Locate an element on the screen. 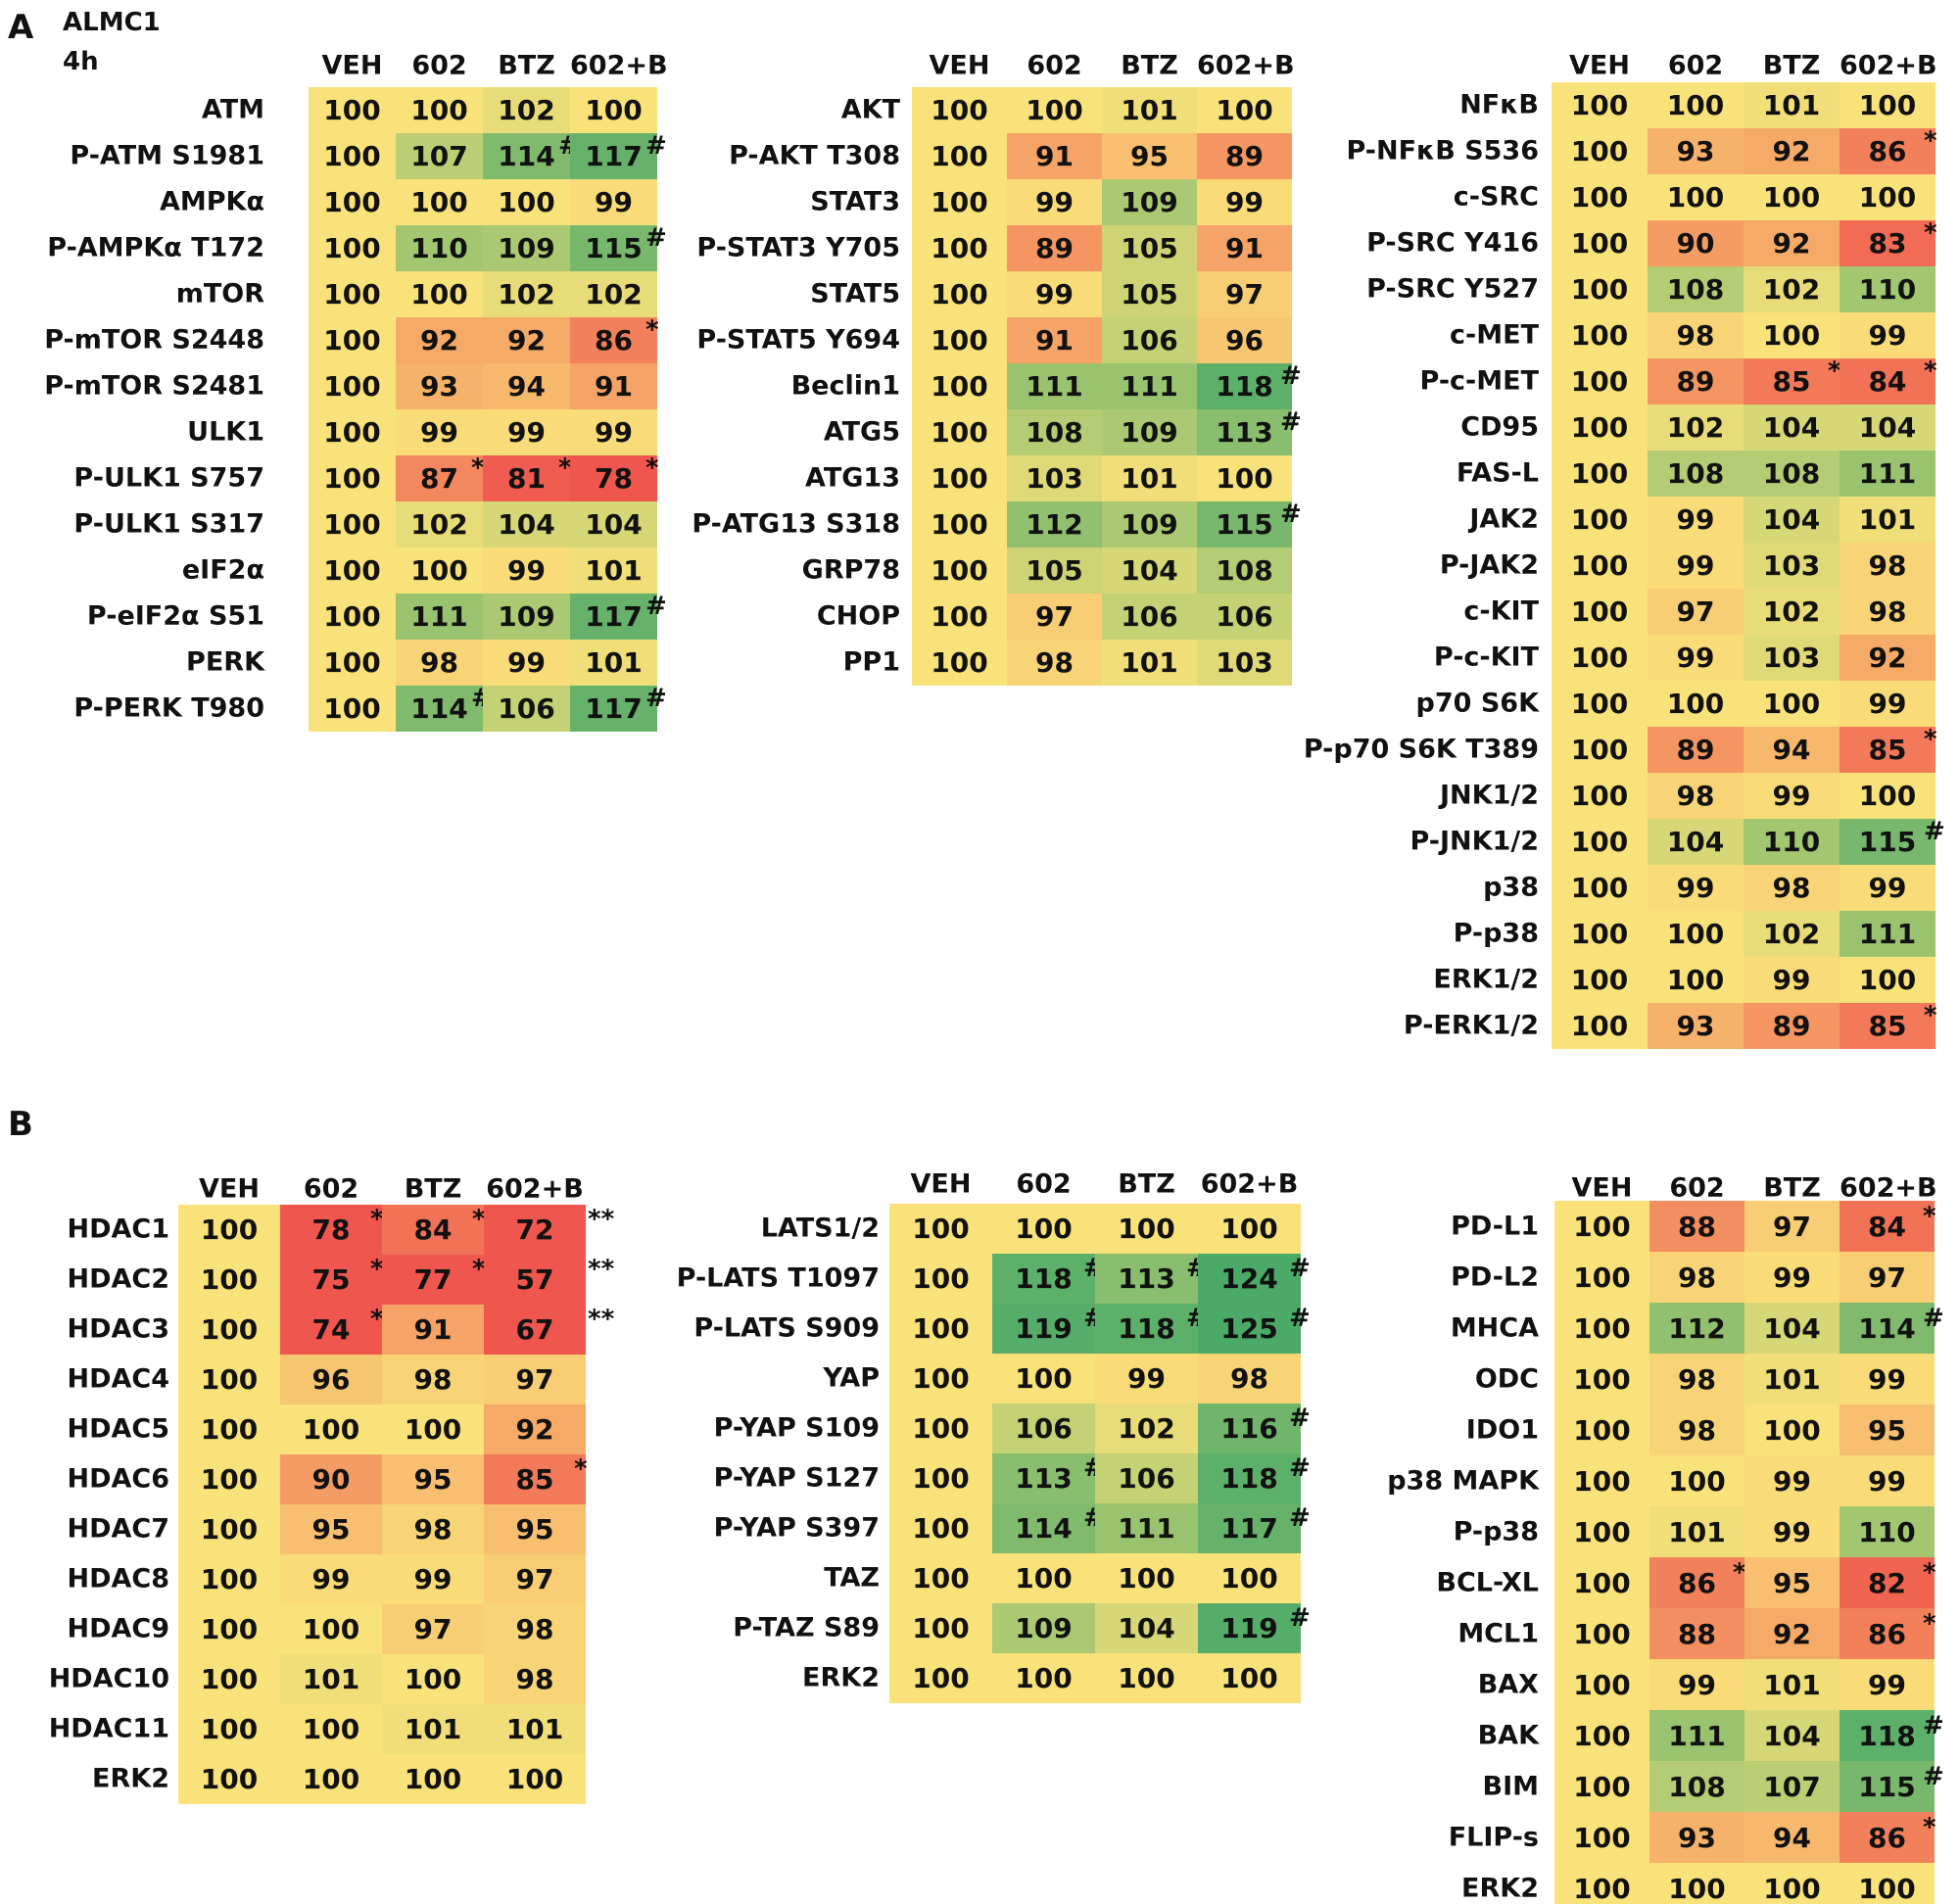 The image size is (1959, 1904). row-label: c-MET is located at coordinates (1494, 335).